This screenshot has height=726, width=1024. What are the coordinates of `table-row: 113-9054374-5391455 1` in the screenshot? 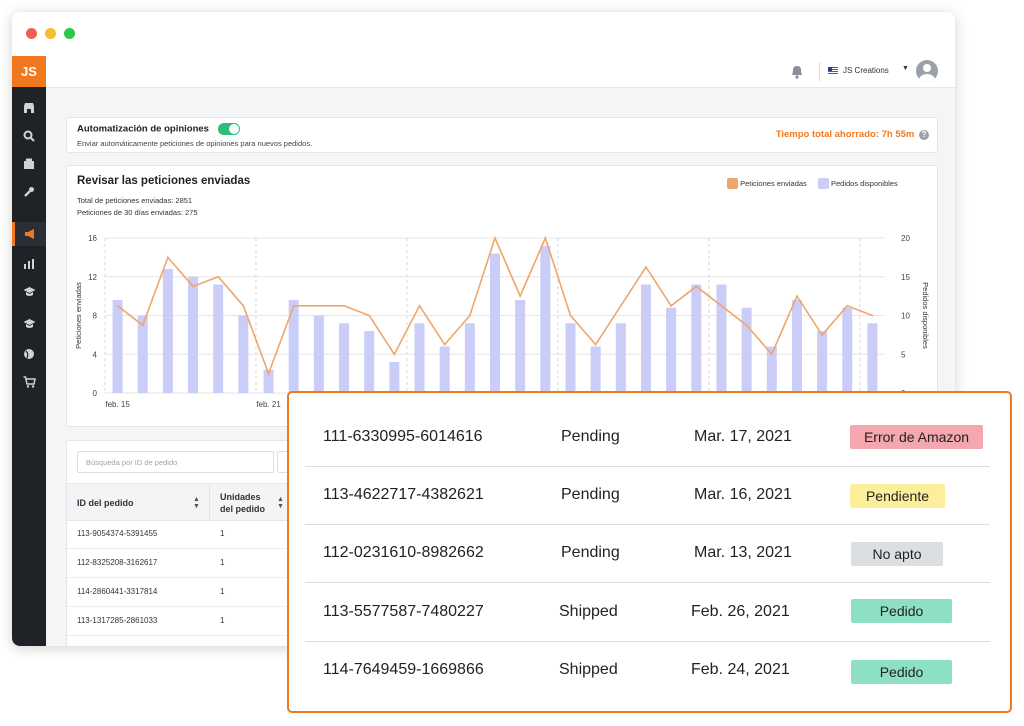 It's located at (182, 534).